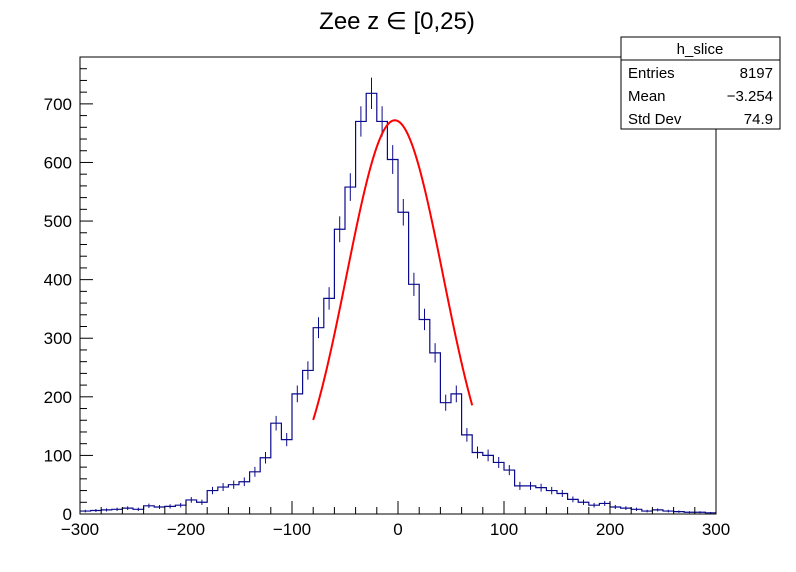 The image size is (796, 572). What do you see at coordinates (651, 73) in the screenshot?
I see `stats-entries-label: Entries` at bounding box center [651, 73].